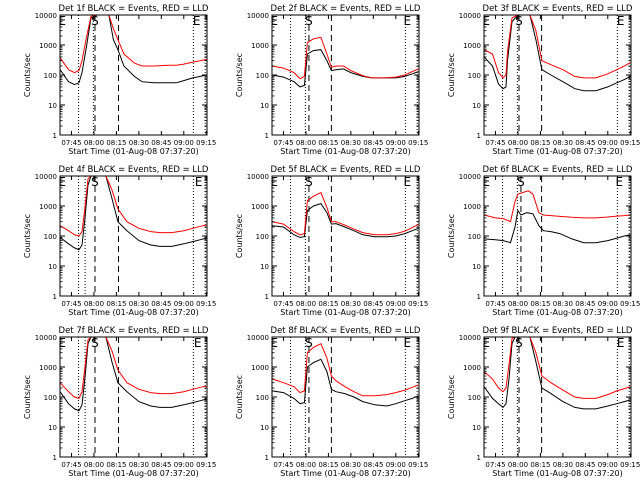  What do you see at coordinates (558, 170) in the screenshot?
I see `panel-title: Det 6f BLACK = Events, RED = LLD` at bounding box center [558, 170].